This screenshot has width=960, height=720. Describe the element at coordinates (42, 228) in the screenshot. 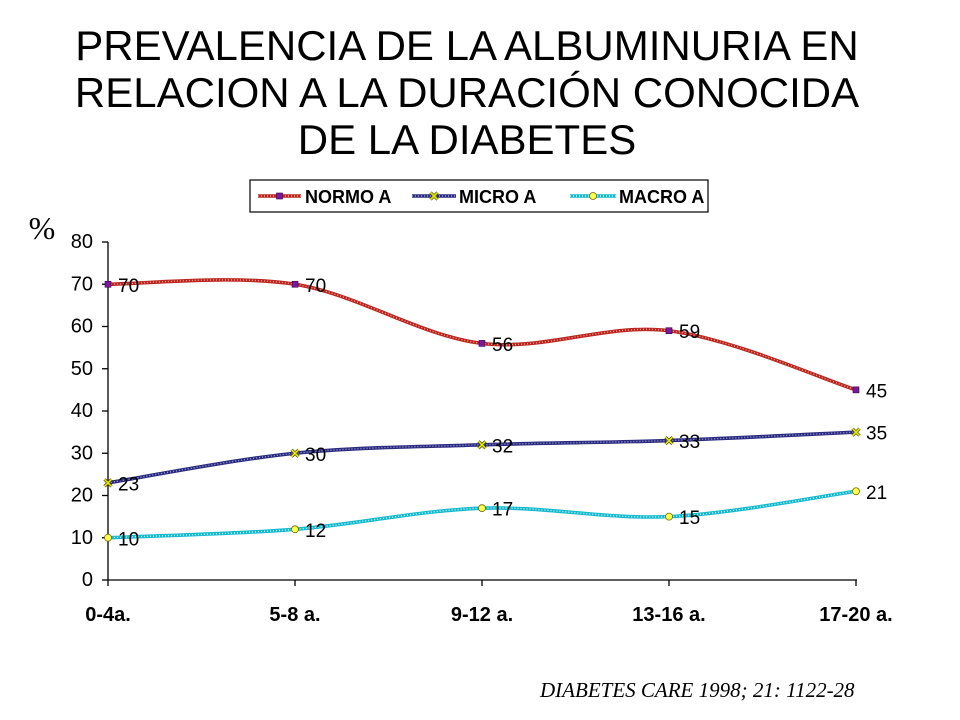

I see `y-axis-title: %` at that location.